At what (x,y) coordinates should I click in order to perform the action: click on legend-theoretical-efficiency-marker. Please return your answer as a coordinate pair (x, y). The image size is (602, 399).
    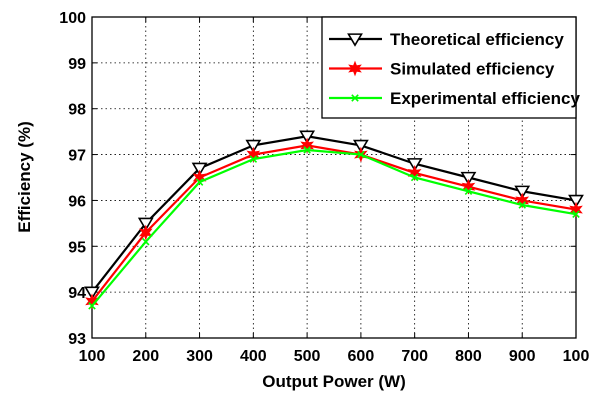
    Looking at the image, I should click on (355, 40).